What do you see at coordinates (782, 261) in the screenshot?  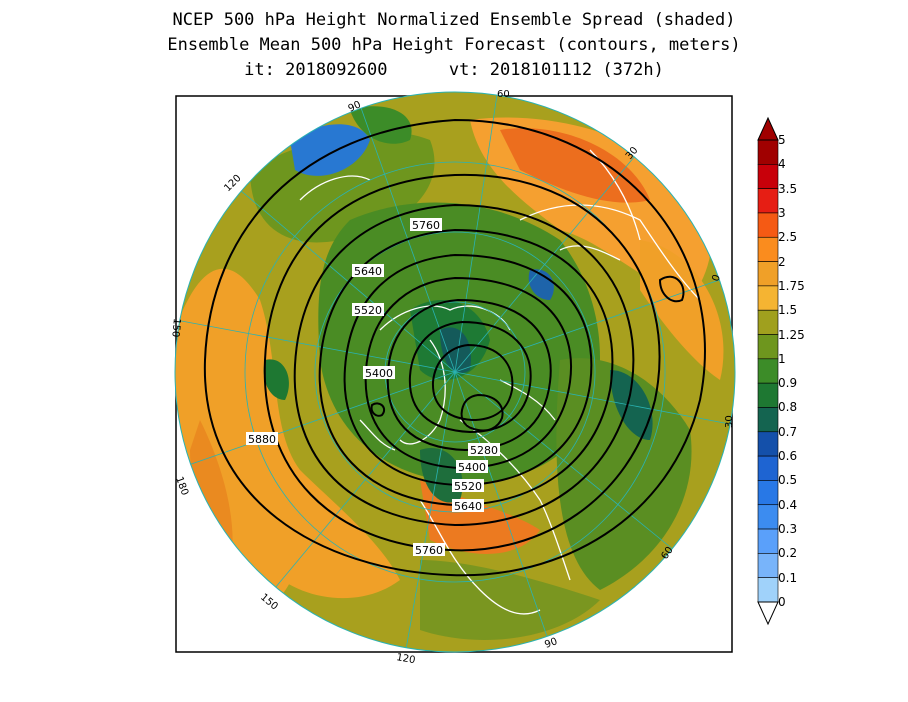 I see `colorbar-label: 2` at bounding box center [782, 261].